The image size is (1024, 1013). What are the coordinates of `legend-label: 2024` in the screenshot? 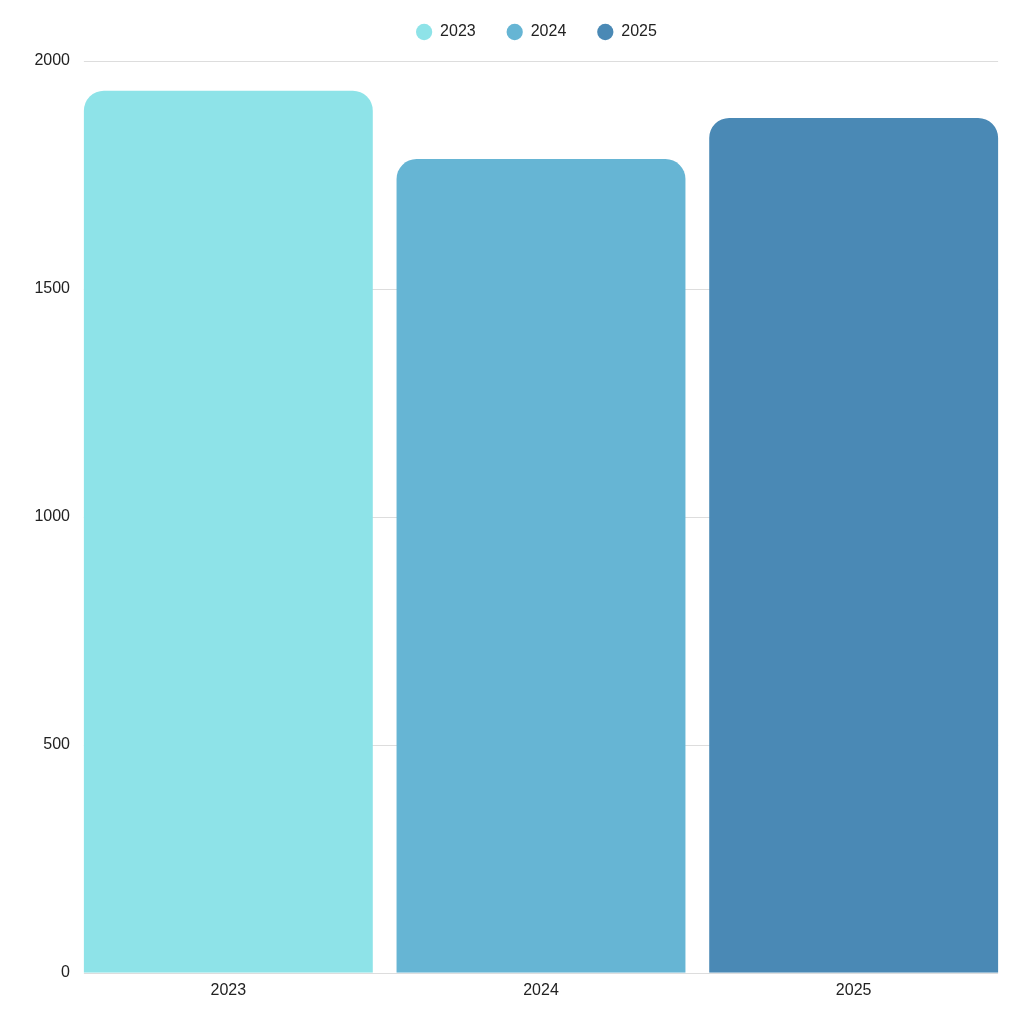 It's located at (548, 31).